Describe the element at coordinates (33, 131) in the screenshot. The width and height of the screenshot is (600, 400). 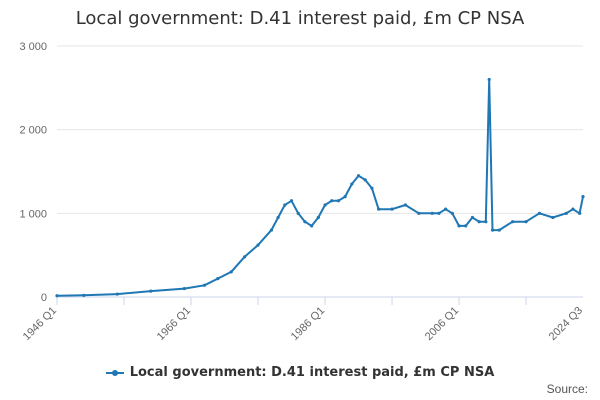
I see `y-tick-label: 2 000` at that location.